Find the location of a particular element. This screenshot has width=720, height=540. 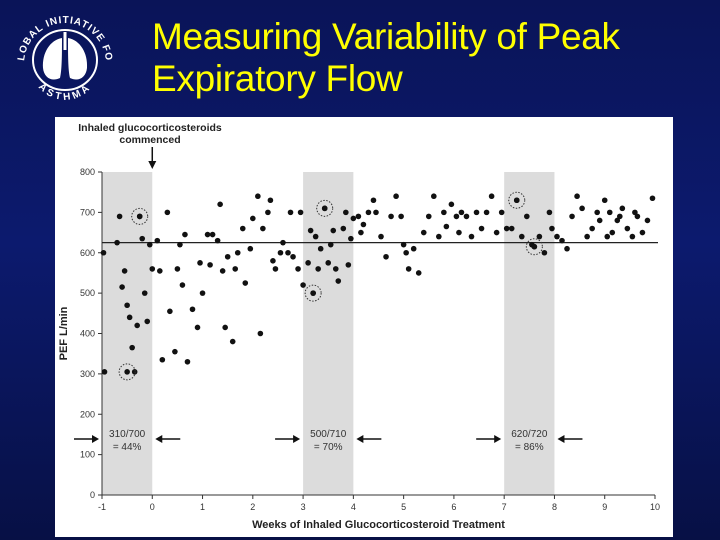

x-tick-label: 9 is located at coordinates (604, 507).